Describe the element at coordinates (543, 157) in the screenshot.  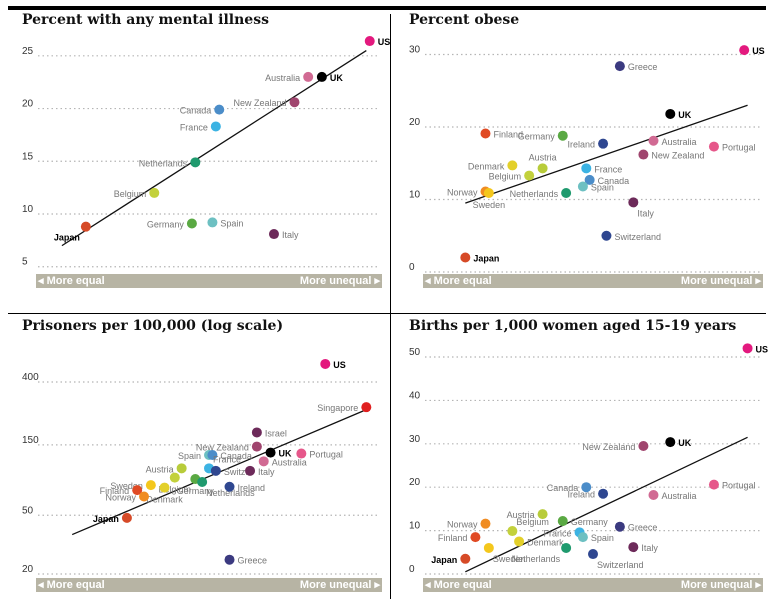
I see `point-label: Austria` at that location.